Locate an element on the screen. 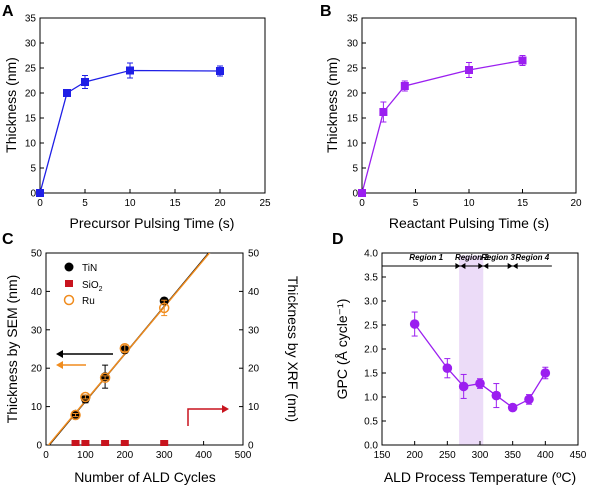  arrow-orange-head is located at coordinates (59, 365).